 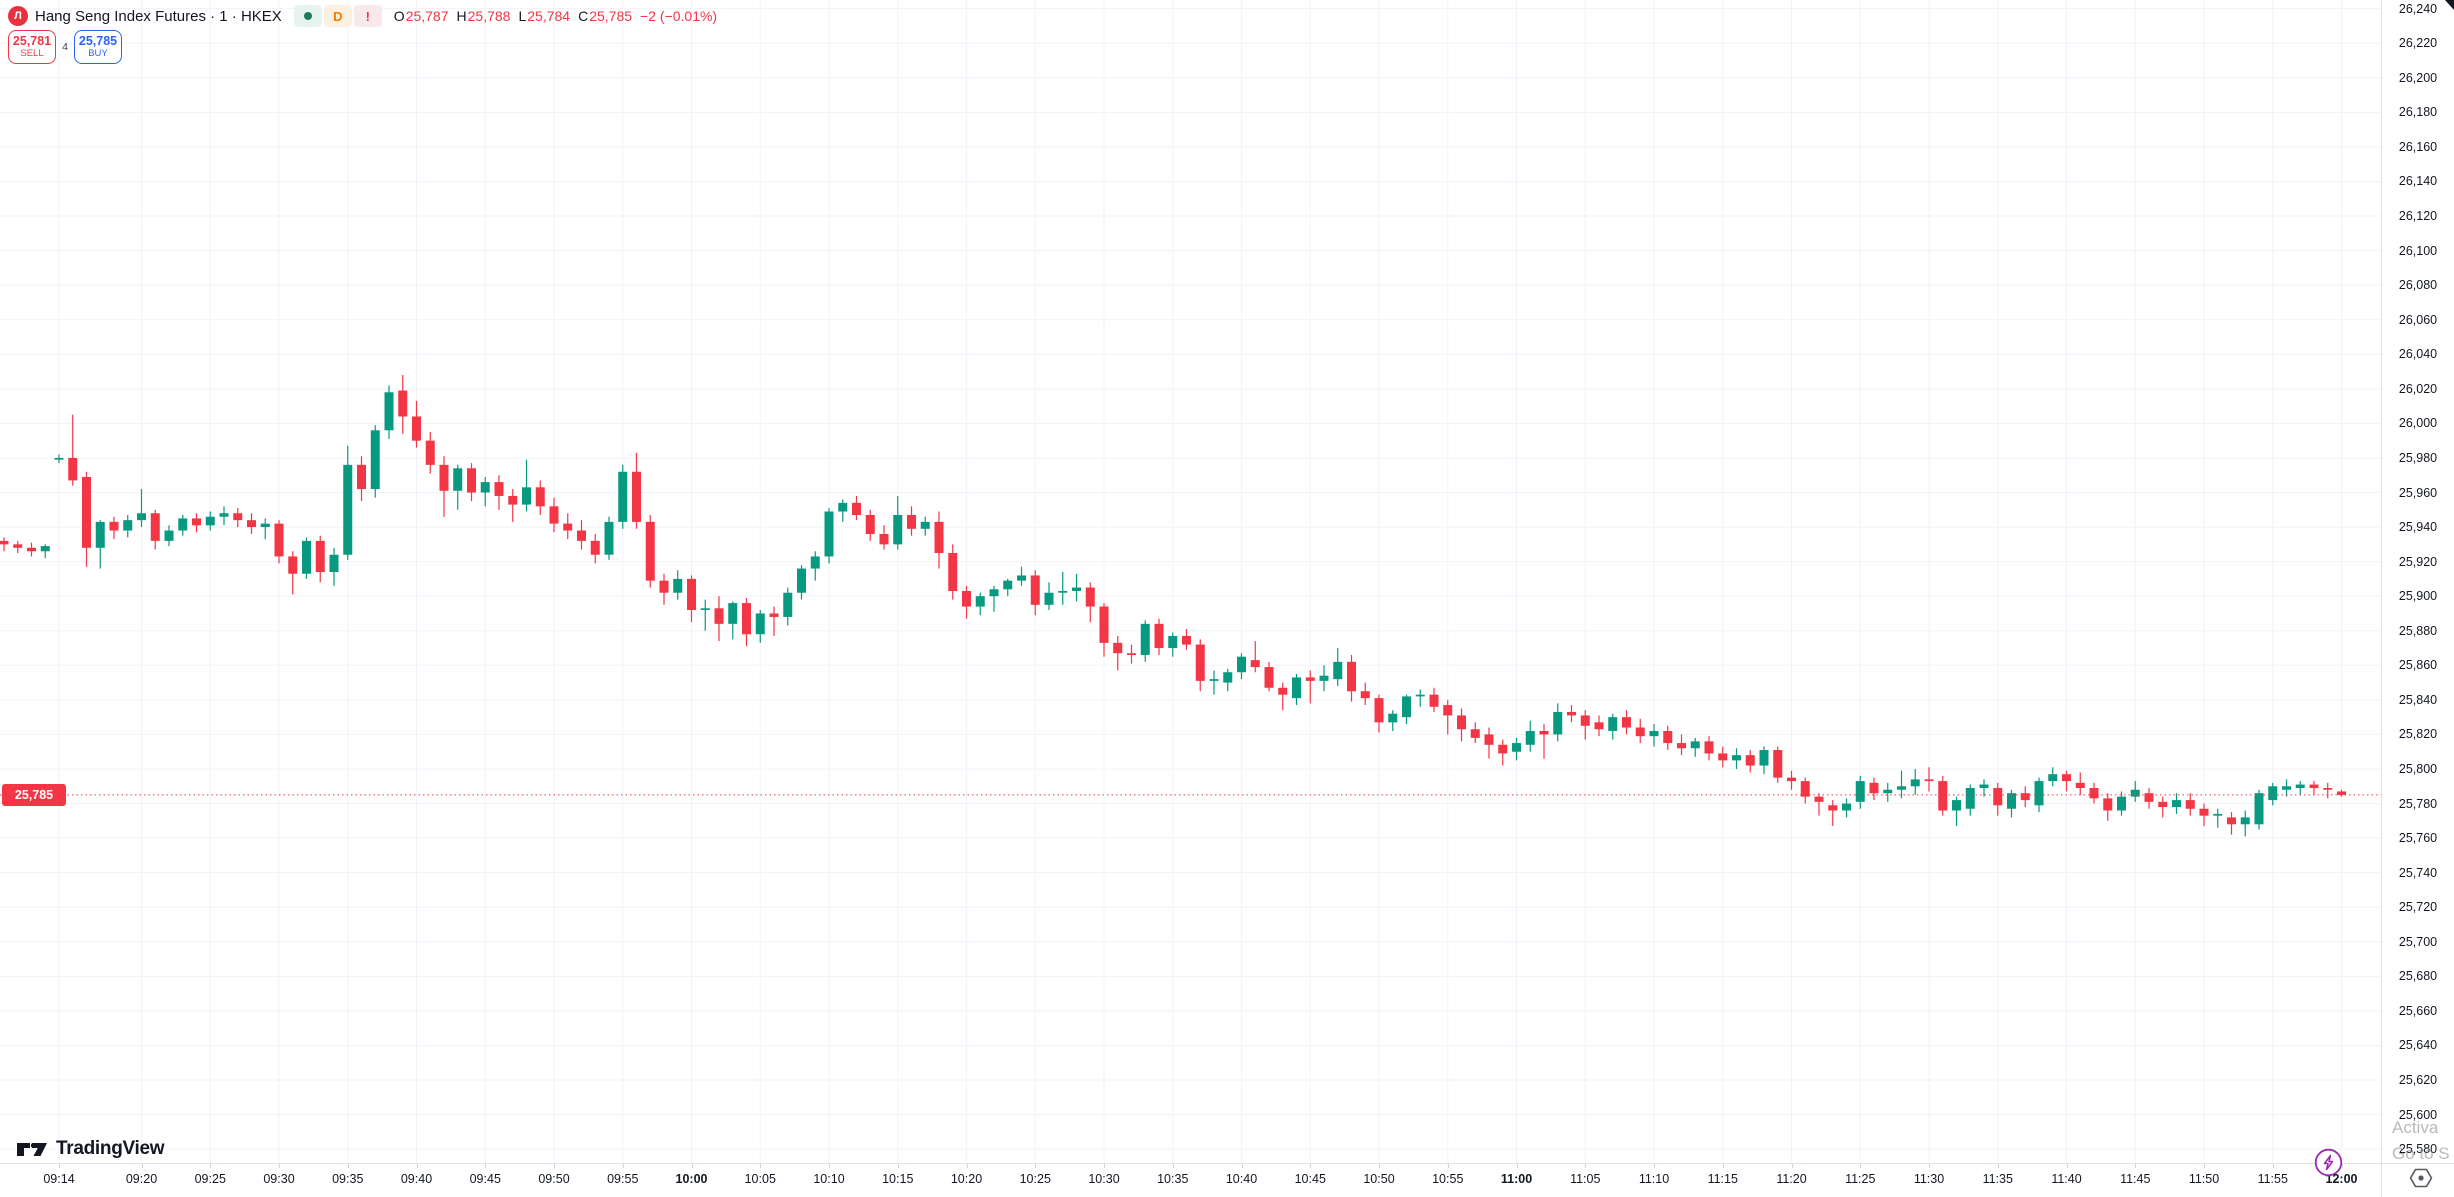 What do you see at coordinates (348, 1179) in the screenshot?
I see `time-axis-label: 09:35` at bounding box center [348, 1179].